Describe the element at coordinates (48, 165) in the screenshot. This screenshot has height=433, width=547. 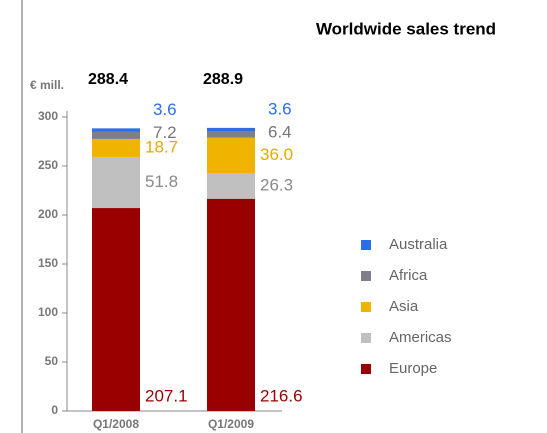
I see `y-tick-label: 250` at that location.